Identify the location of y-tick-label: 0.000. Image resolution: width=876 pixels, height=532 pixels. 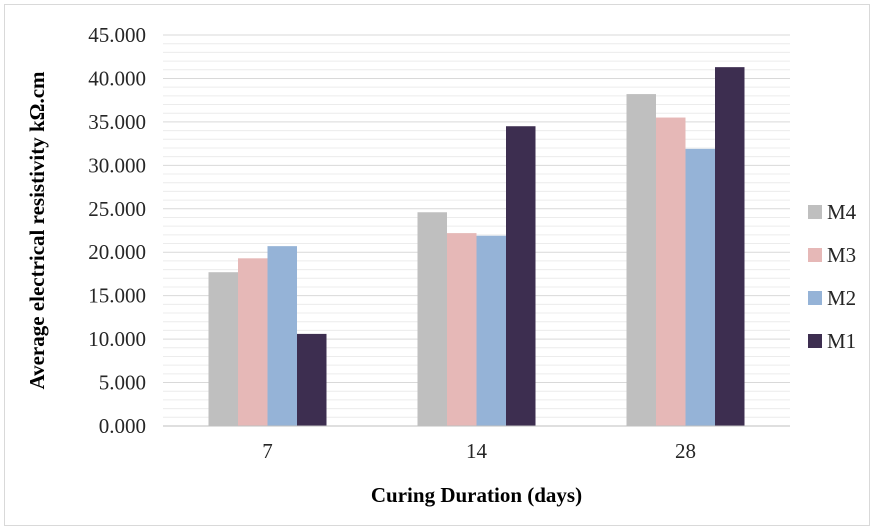
(122, 426).